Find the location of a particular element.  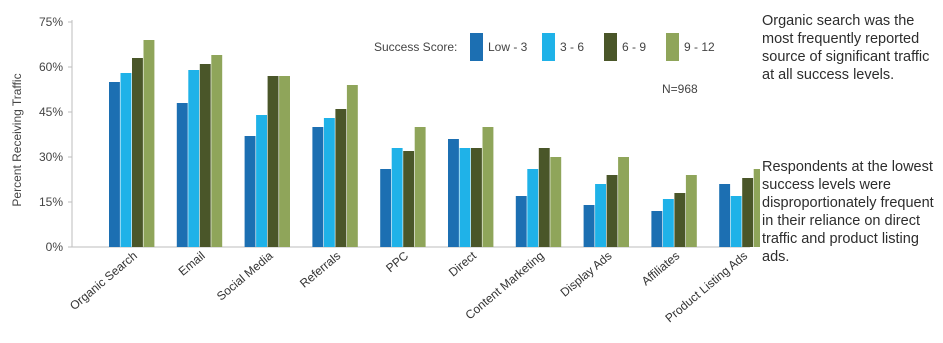

sample-size-note: N=968 is located at coordinates (680, 89).